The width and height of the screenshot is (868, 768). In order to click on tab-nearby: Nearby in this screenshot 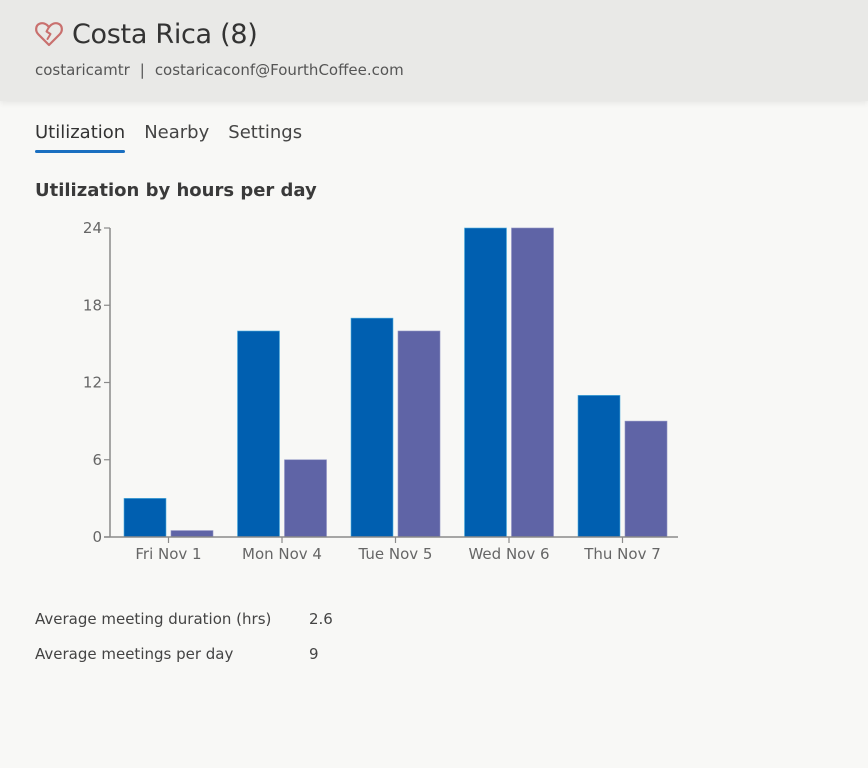, I will do `click(177, 132)`.